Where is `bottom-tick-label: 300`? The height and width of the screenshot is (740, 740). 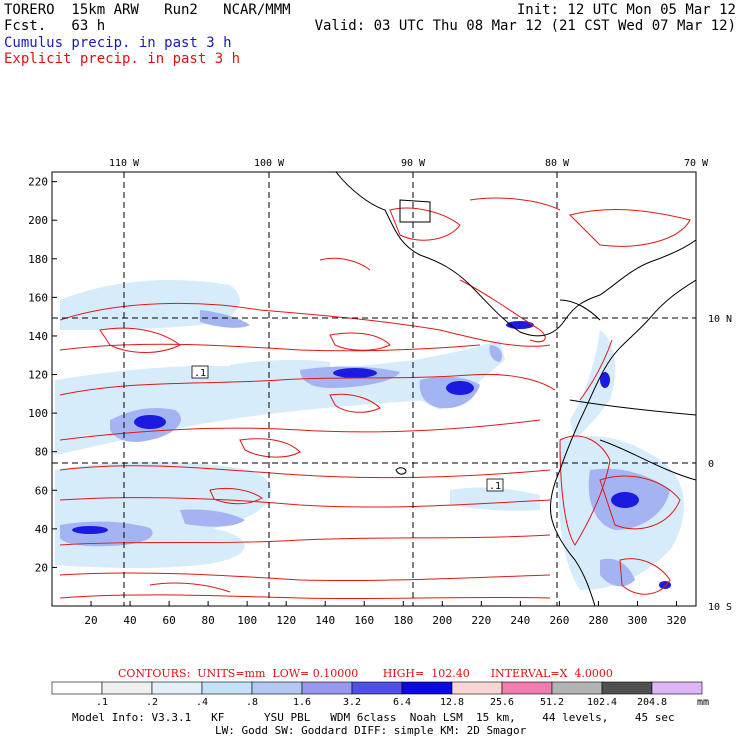
bottom-tick-label: 300 is located at coordinates (638, 620).